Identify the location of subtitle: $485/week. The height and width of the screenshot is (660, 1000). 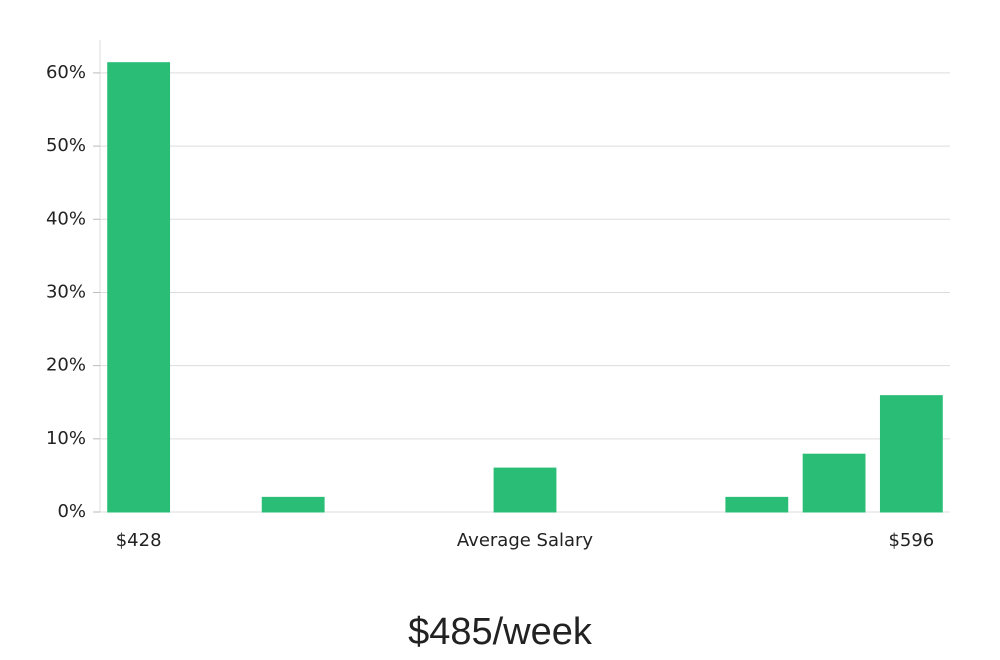
(500, 632).